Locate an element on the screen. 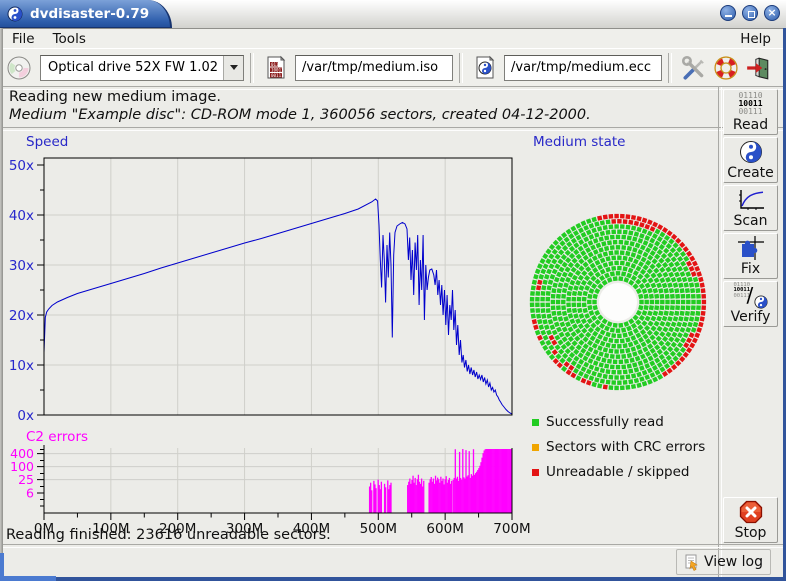 The height and width of the screenshot is (581, 786). stop-button: Stop is located at coordinates (750, 520).